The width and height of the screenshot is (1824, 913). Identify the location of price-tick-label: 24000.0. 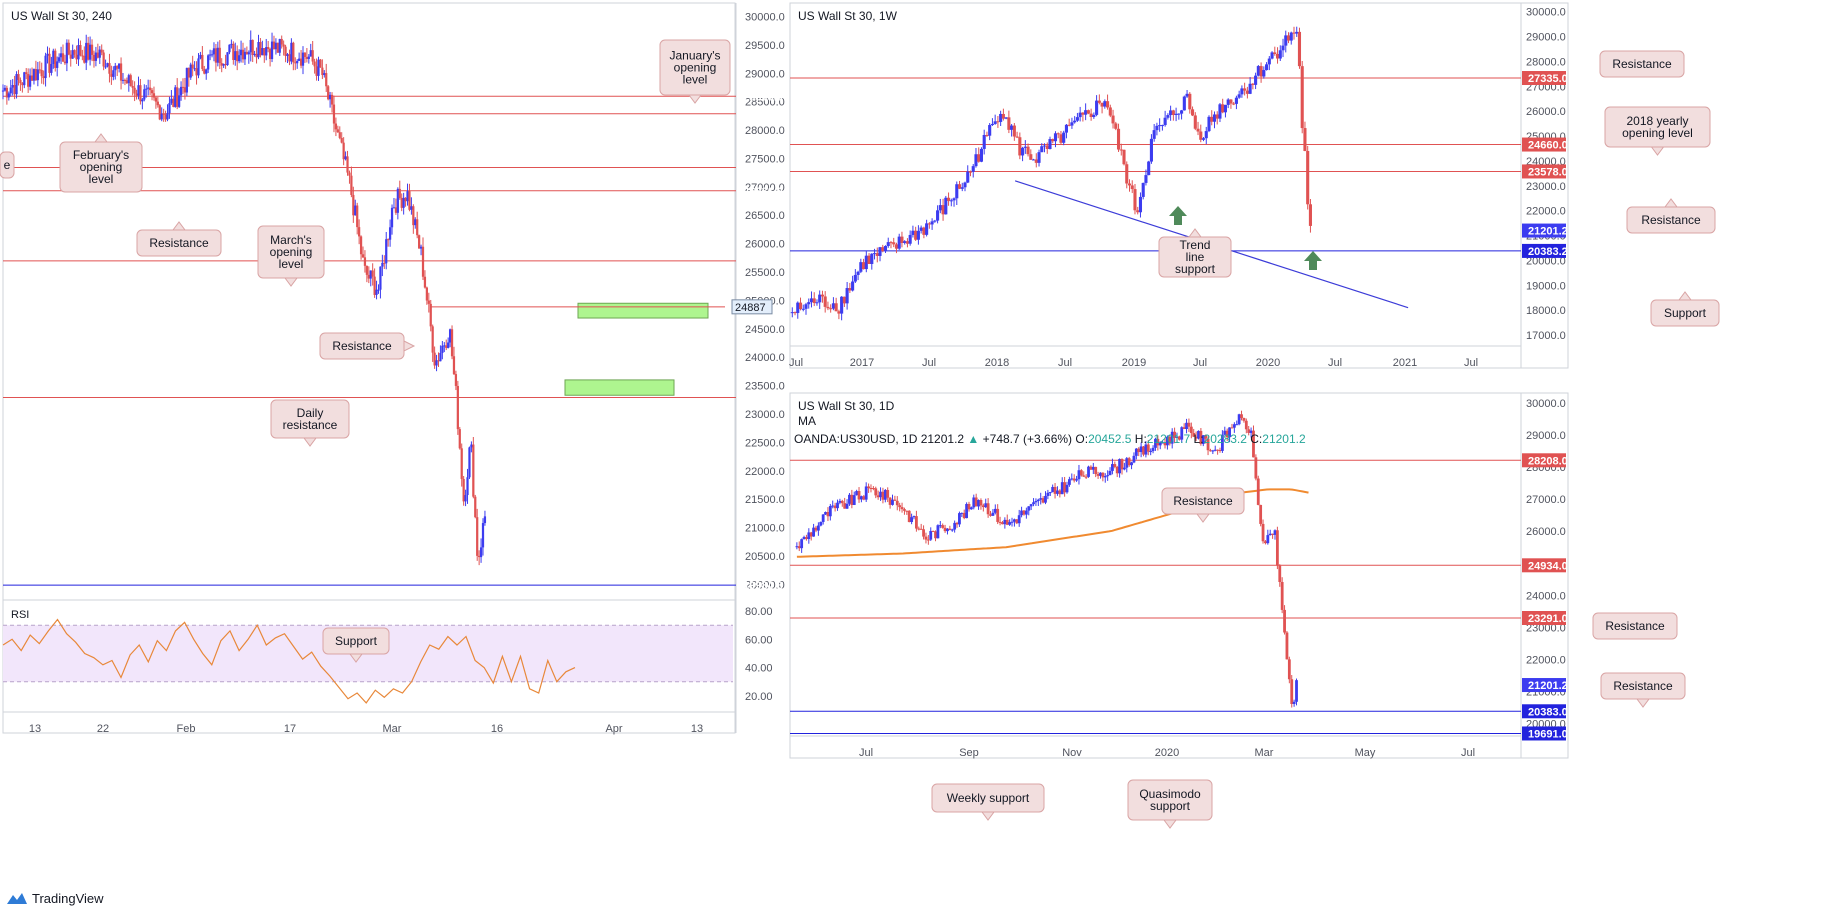
(765, 358).